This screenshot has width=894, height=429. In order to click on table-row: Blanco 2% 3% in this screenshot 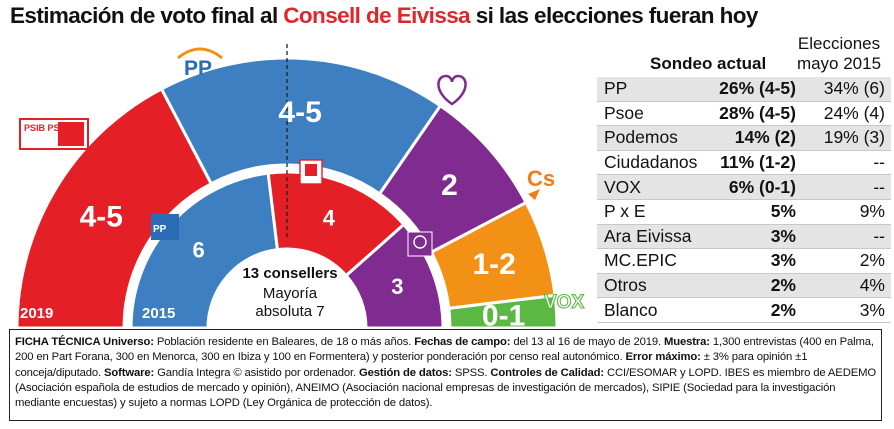, I will do `click(744, 310)`.